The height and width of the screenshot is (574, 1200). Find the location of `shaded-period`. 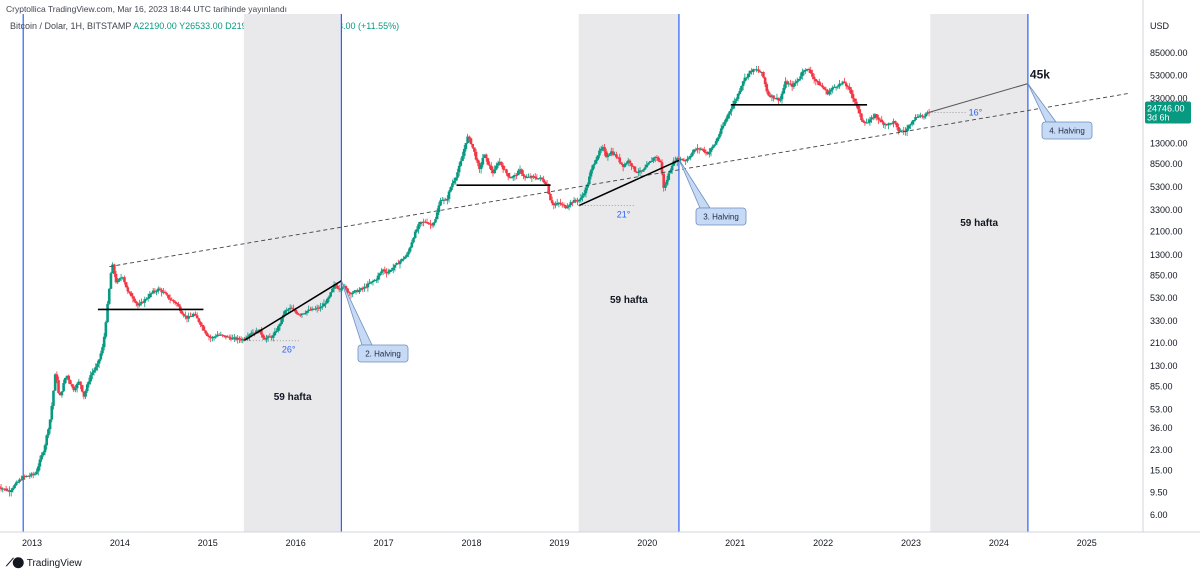

shaded-period is located at coordinates (979, 273).